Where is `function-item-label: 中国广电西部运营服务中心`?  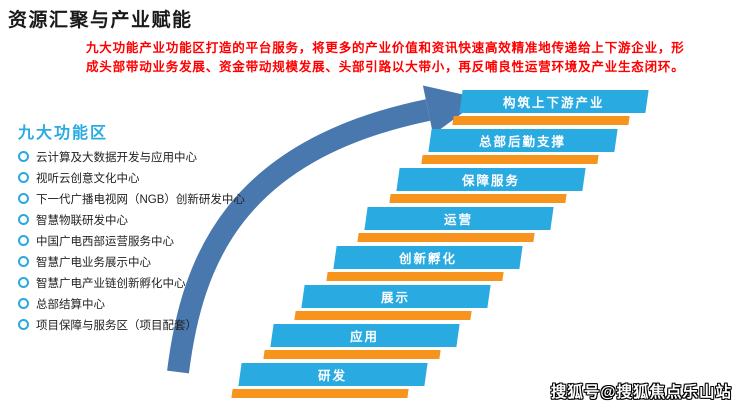
function-item-label: 中国广电西部运营服务中心 is located at coordinates (105, 241).